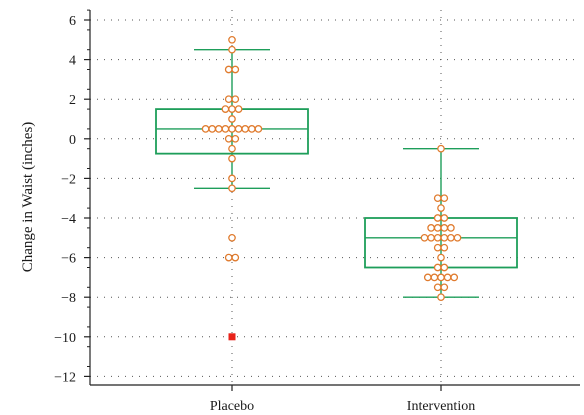 The height and width of the screenshot is (415, 584). Describe the element at coordinates (65, 377) in the screenshot. I see `y-tick-label: −12` at that location.